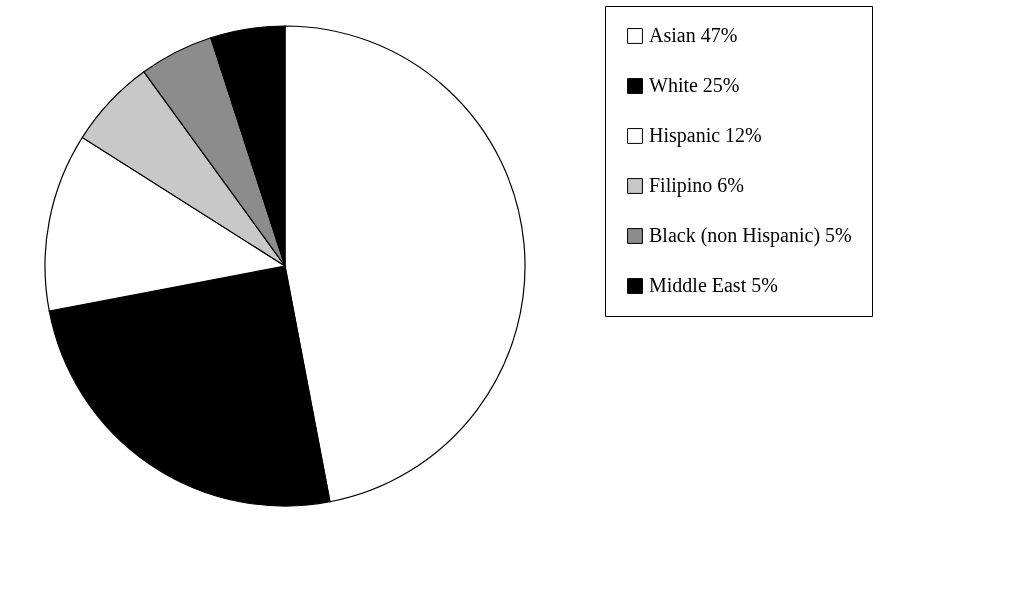 Image resolution: width=1012 pixels, height=595 pixels. I want to click on legend-label: Hispanic 12%, so click(705, 135).